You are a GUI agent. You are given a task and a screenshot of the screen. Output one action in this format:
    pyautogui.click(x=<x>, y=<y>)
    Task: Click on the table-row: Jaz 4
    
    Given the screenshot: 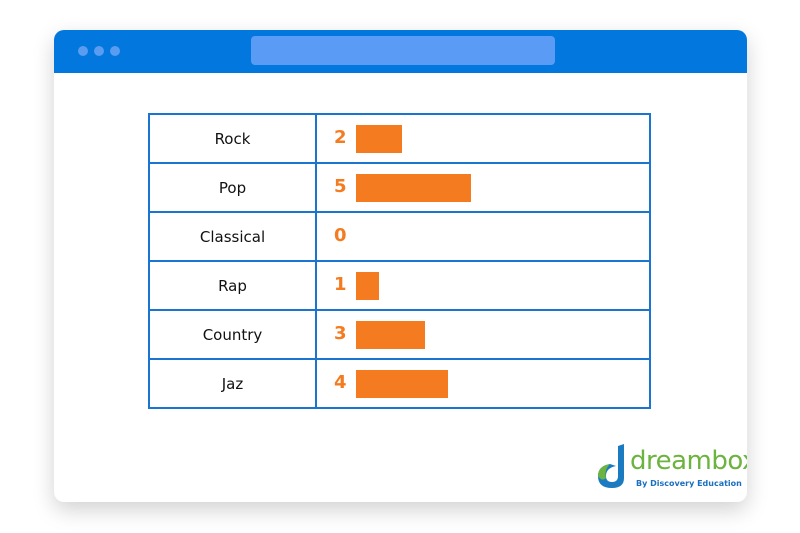 What is the action you would take?
    pyautogui.click(x=399, y=383)
    